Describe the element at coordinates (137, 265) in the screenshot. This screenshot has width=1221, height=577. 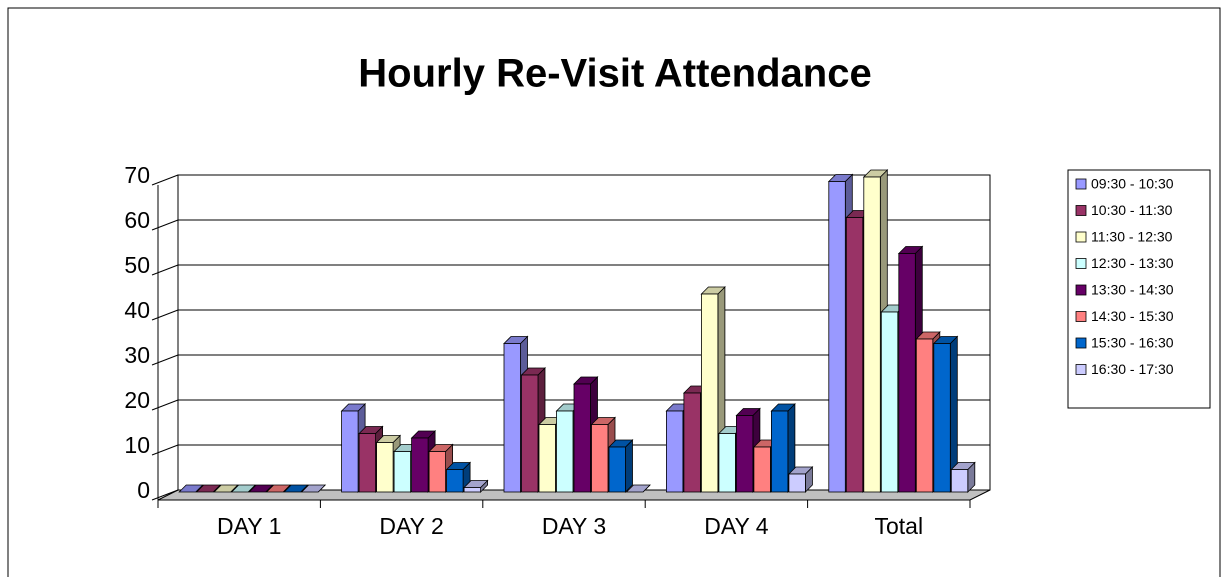
I see `y-tick-label: 50` at that location.